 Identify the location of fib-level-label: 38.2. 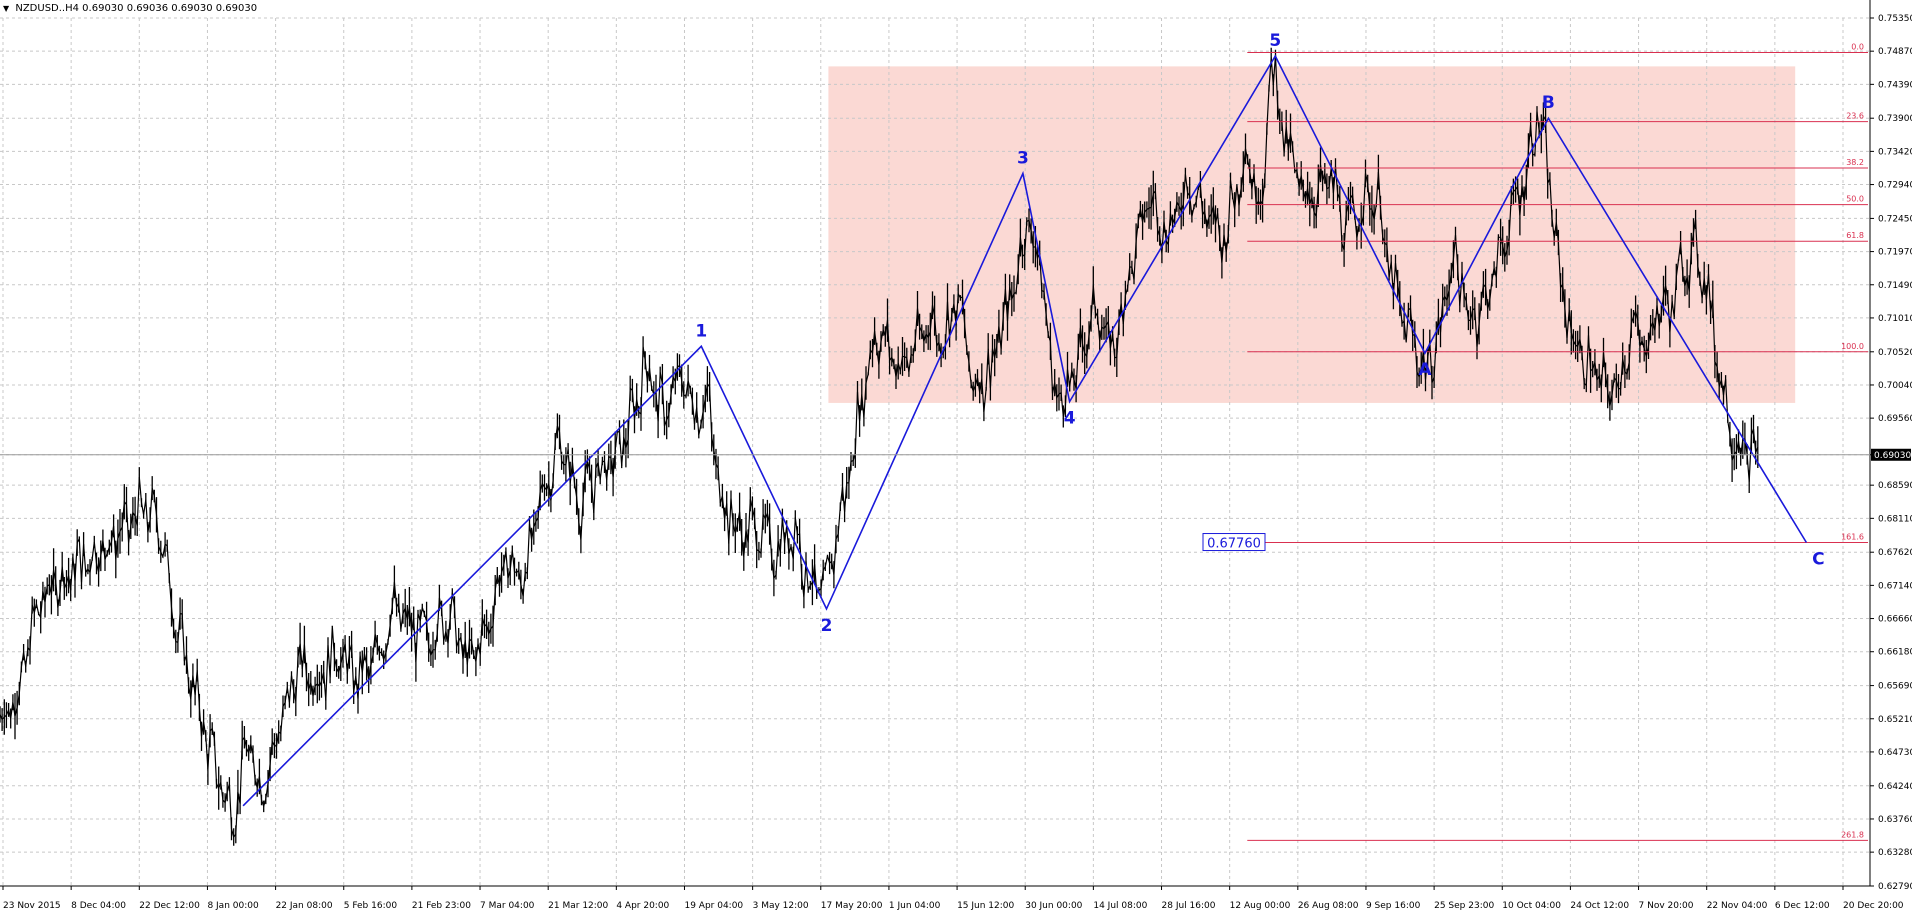
(1855, 162).